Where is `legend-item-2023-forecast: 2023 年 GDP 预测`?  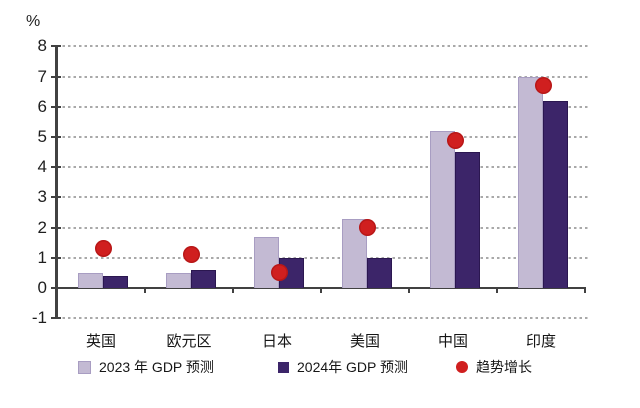 legend-item-2023-forecast: 2023 年 GDP 预测 is located at coordinates (146, 367).